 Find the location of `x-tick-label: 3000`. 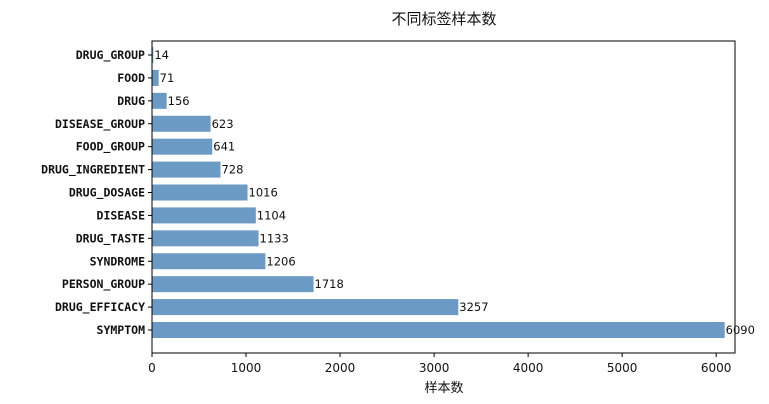

x-tick-label: 3000 is located at coordinates (434, 368).